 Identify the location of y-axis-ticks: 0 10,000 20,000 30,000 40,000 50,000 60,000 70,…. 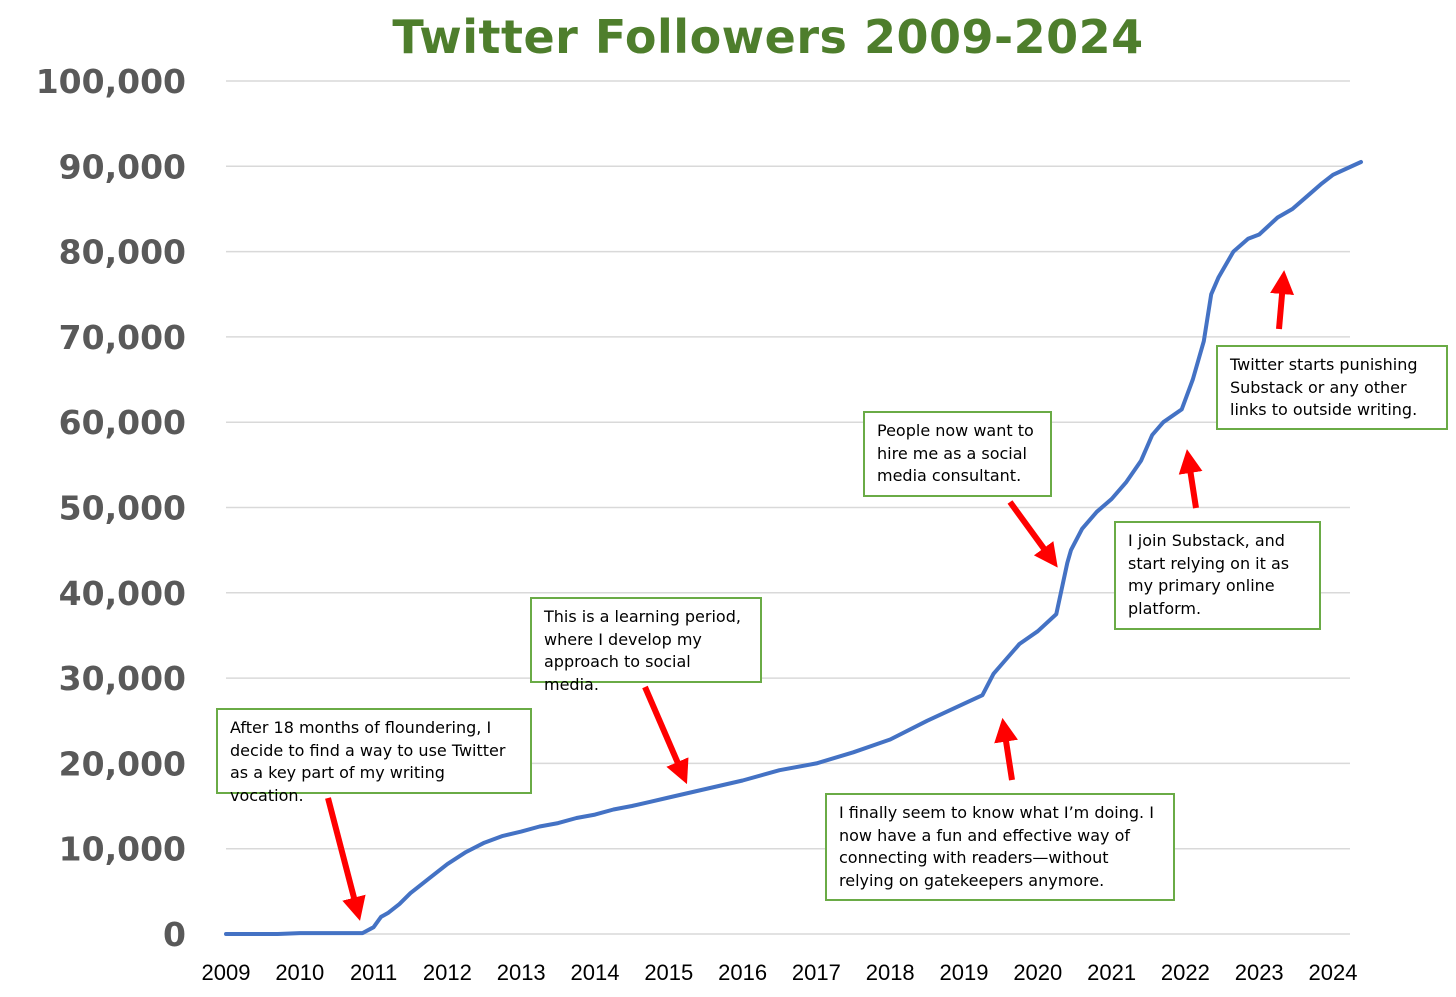
(111, 508).